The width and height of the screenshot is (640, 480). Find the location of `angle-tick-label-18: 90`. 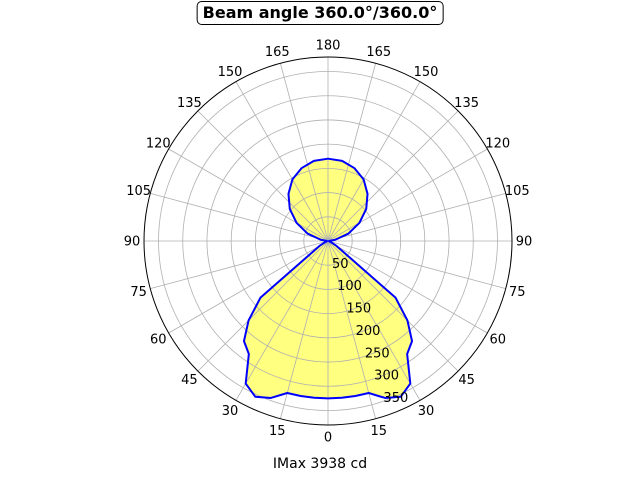

angle-tick-label-18: 90 is located at coordinates (132, 242).